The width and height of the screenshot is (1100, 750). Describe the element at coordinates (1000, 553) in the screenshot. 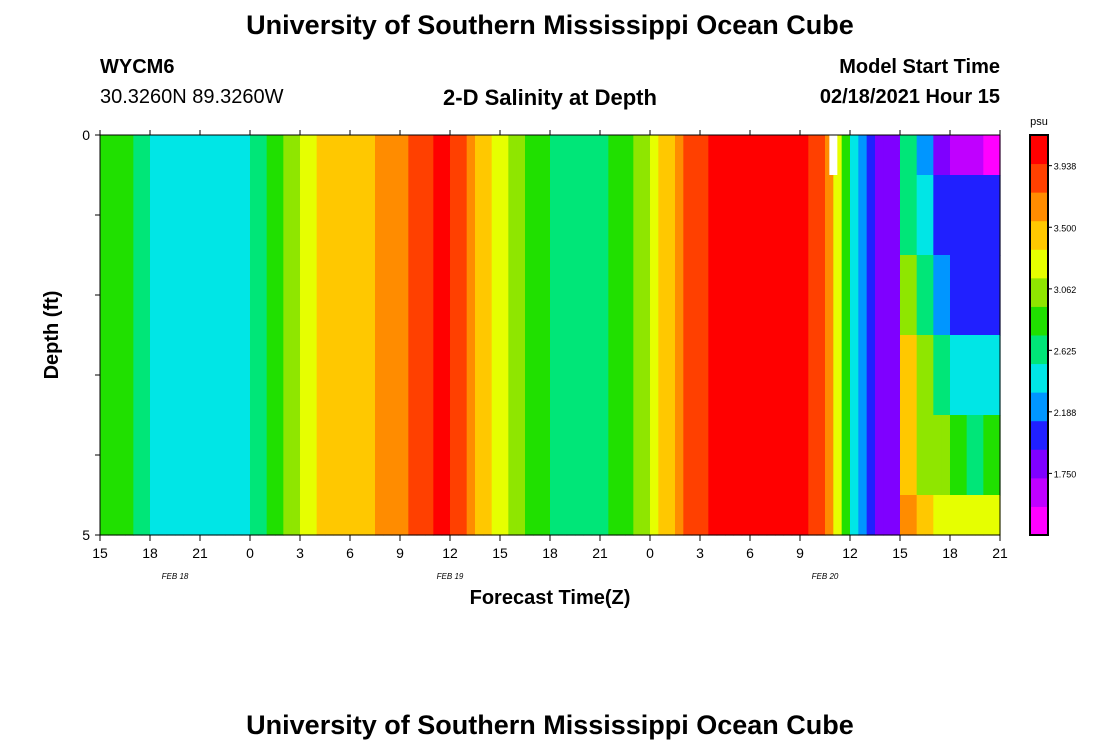

I see `x-tick-label: 21` at that location.